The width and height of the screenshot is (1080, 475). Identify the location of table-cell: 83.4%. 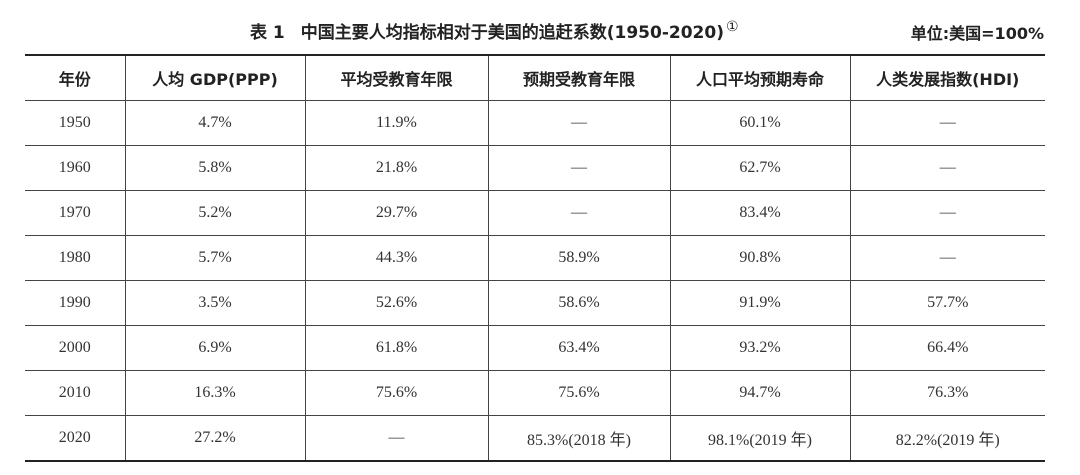
(759, 213).